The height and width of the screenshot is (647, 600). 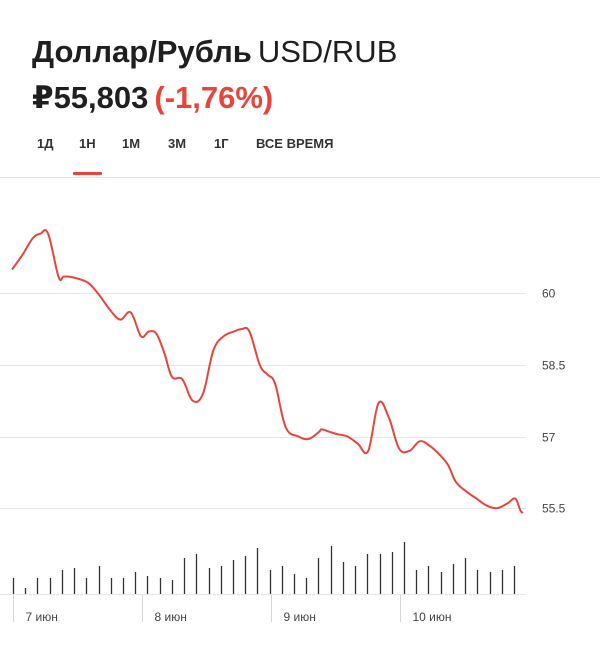 I want to click on y-tick-label: 60, so click(x=549, y=294).